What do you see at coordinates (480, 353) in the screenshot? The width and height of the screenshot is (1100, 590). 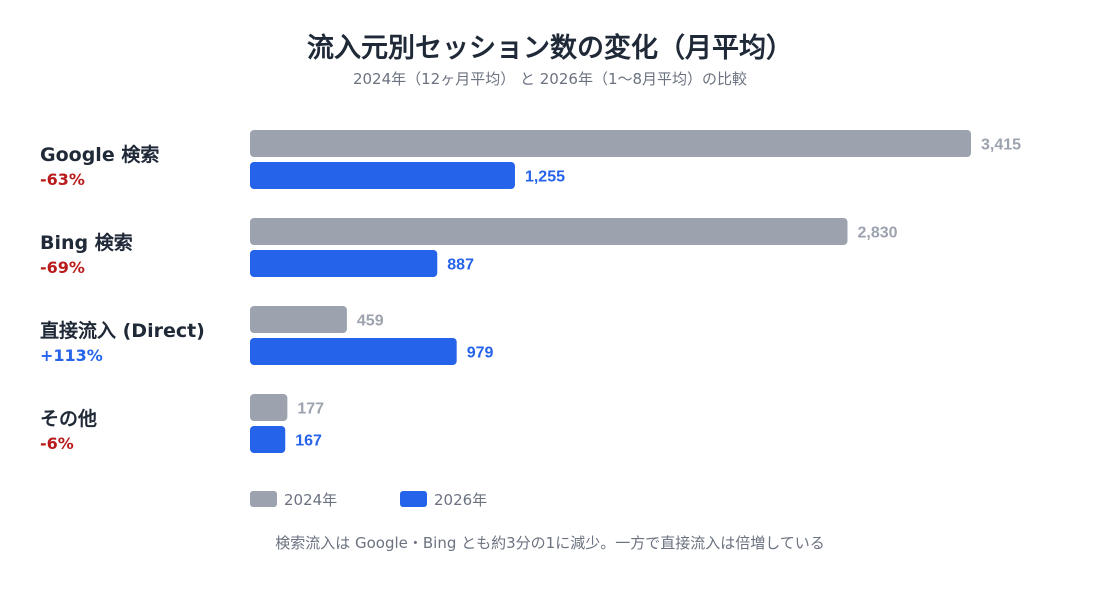 I see `bar-value-label: 979` at bounding box center [480, 353].